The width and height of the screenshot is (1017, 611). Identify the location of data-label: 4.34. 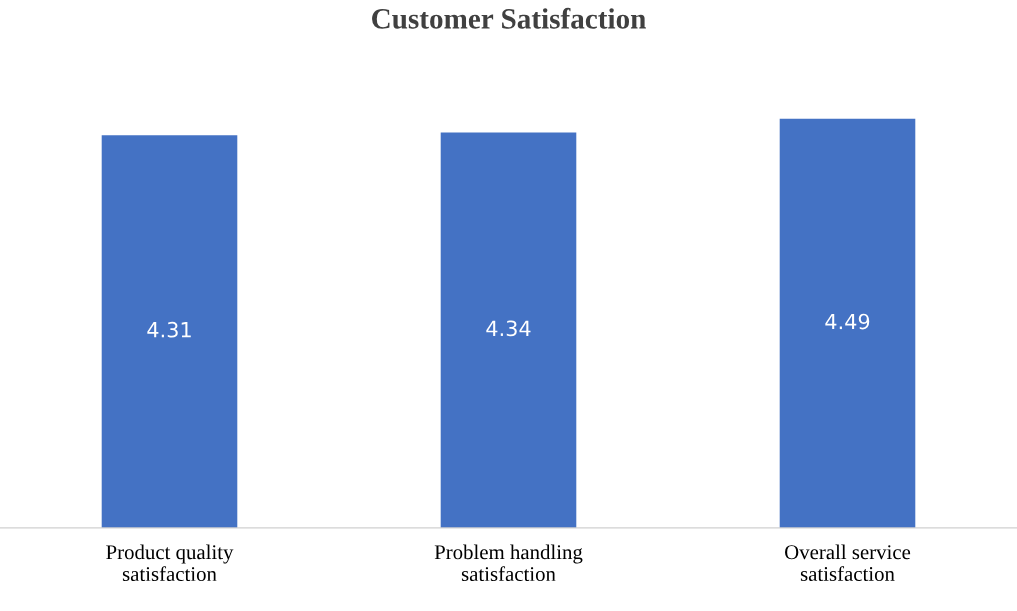
(508, 328).